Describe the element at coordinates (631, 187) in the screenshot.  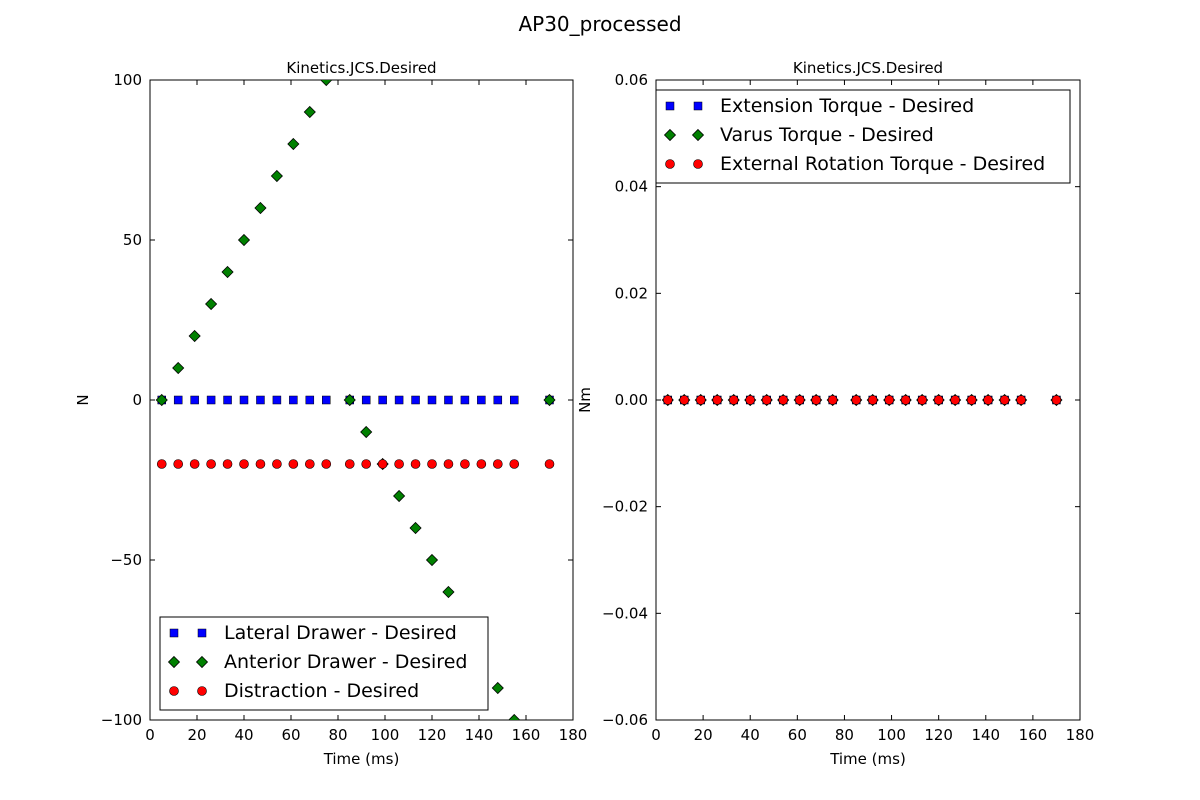
I see `y-tick-label: 0.04` at that location.